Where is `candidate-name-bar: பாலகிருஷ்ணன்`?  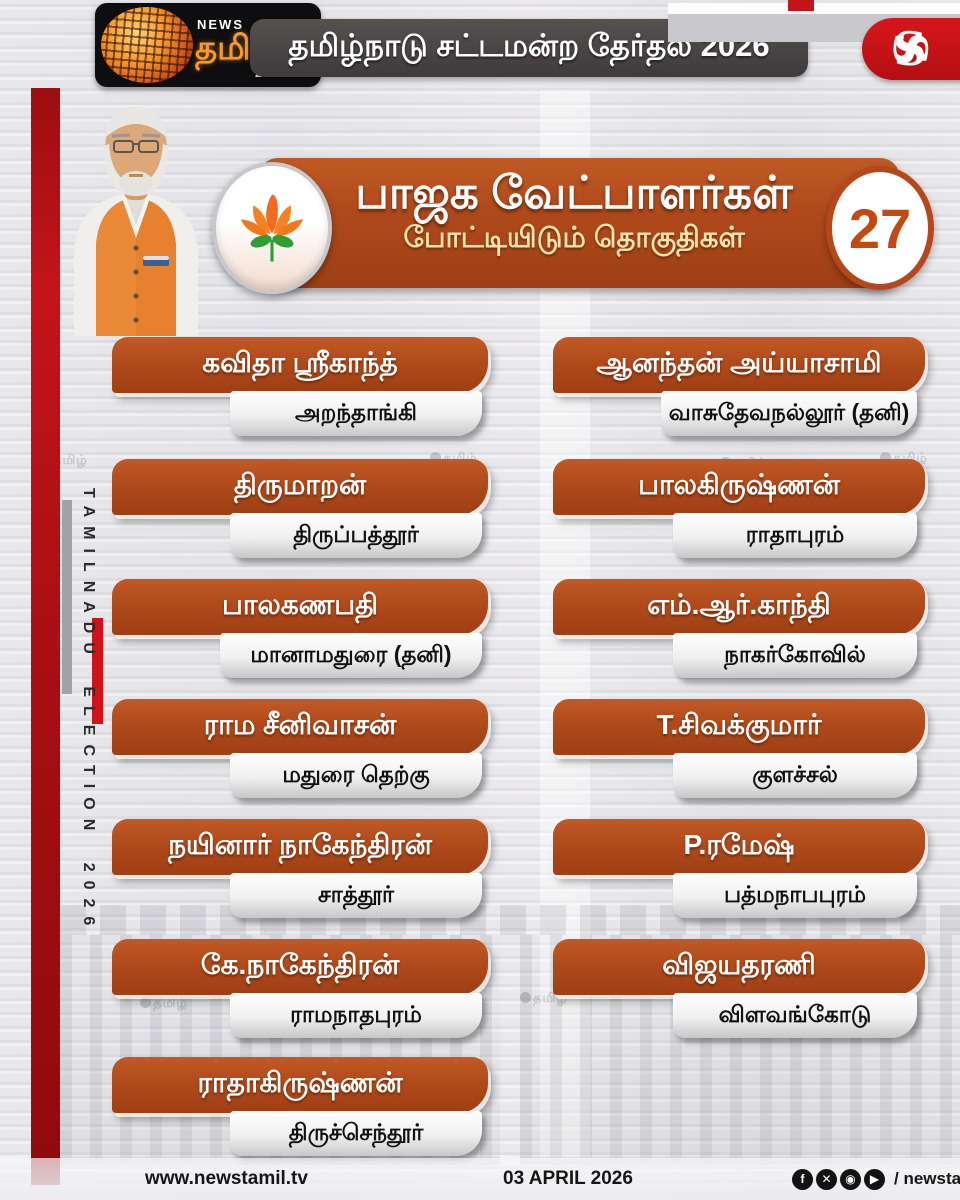
candidate-name-bar: பாலகிருஷ்ணன் is located at coordinates (739, 487).